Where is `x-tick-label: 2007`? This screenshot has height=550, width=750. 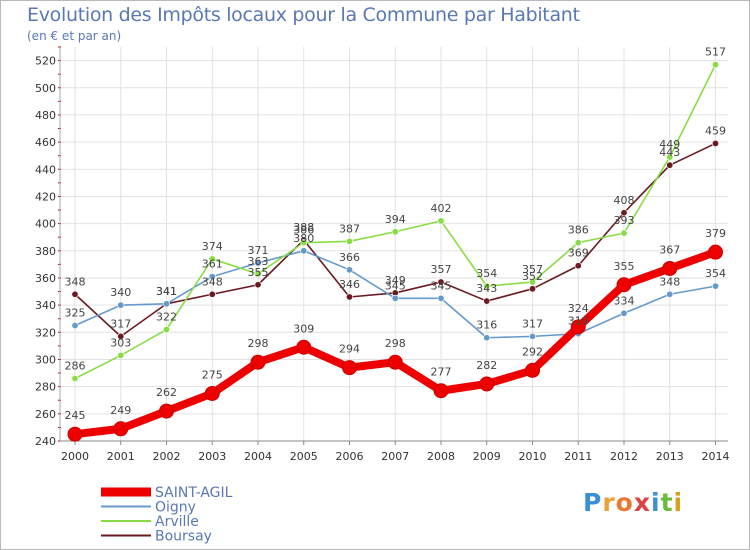 x-tick-label: 2007 is located at coordinates (395, 456).